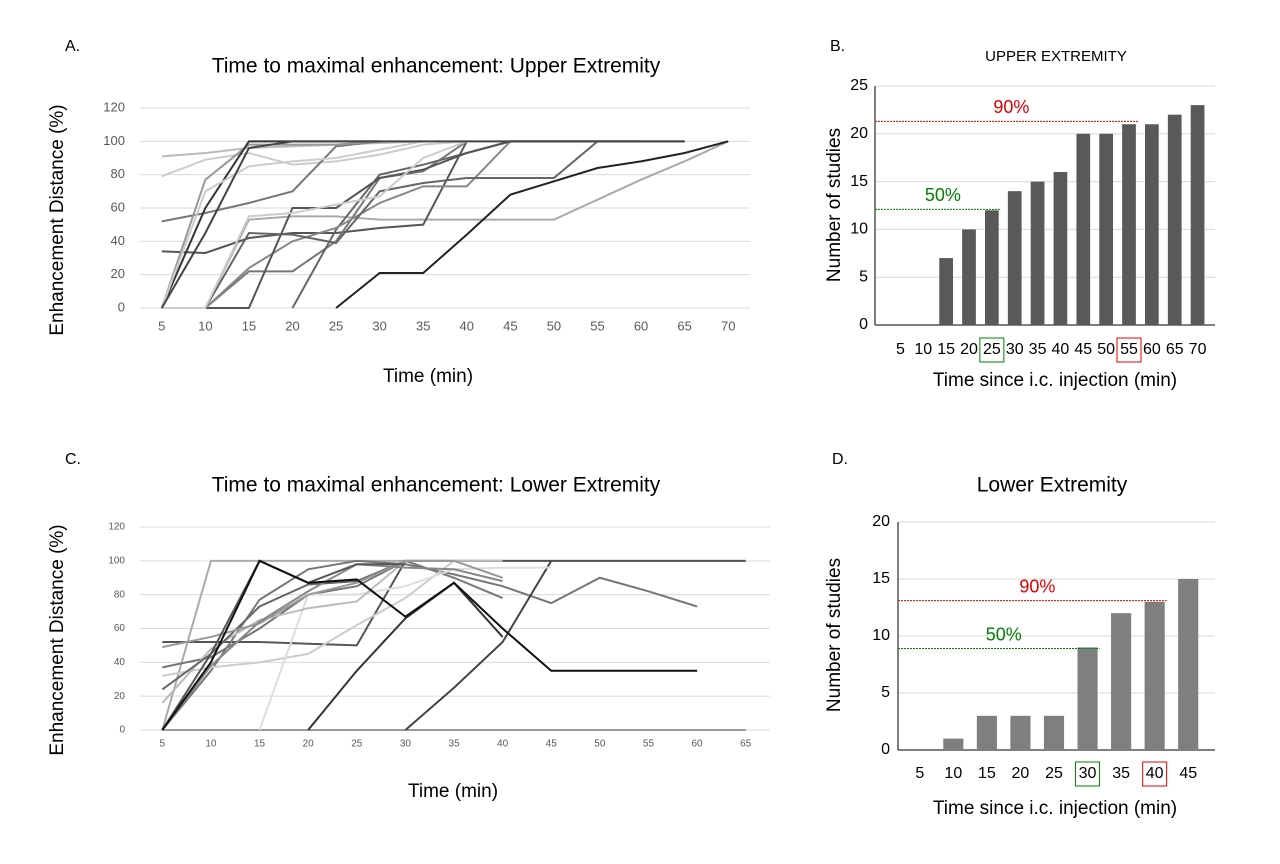  I want to click on y-tick-label: 10, so click(881, 635).